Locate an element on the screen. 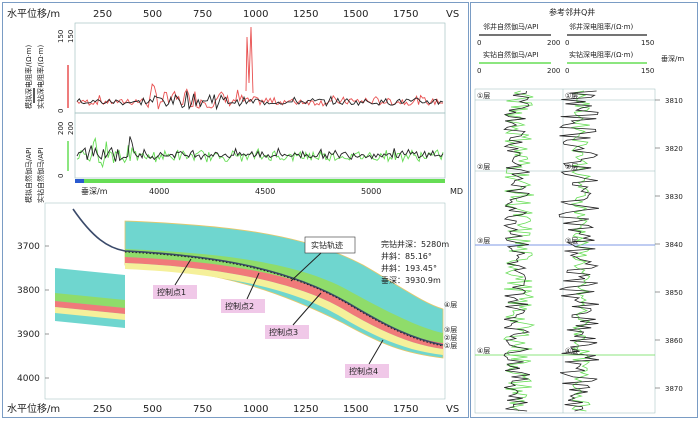 The height and width of the screenshot is (421, 700). well-info-azi: 井斜：193.45° is located at coordinates (409, 268).